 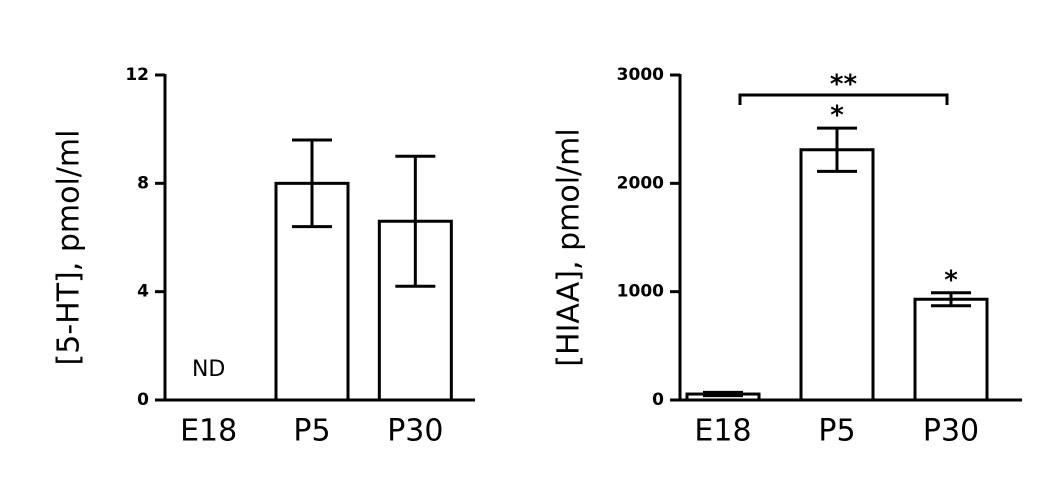 What do you see at coordinates (844, 85) in the screenshot?
I see `annotation: **` at bounding box center [844, 85].